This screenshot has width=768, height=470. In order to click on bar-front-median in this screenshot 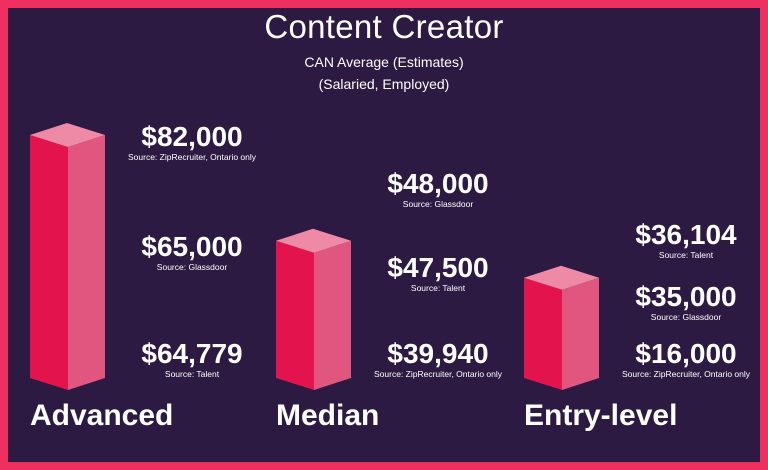, I will do `click(295, 315)`.